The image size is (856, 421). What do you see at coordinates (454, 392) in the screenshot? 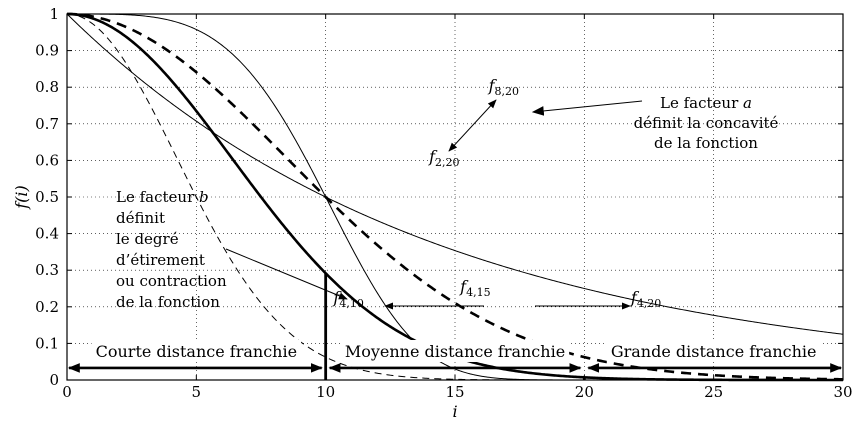
I see `x-tick-label: 15` at bounding box center [454, 392].